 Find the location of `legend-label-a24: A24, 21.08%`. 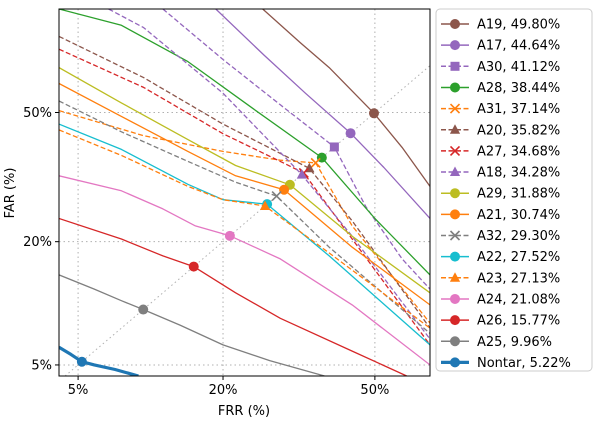

legend-label-a24: A24, 21.08% is located at coordinates (518, 299).